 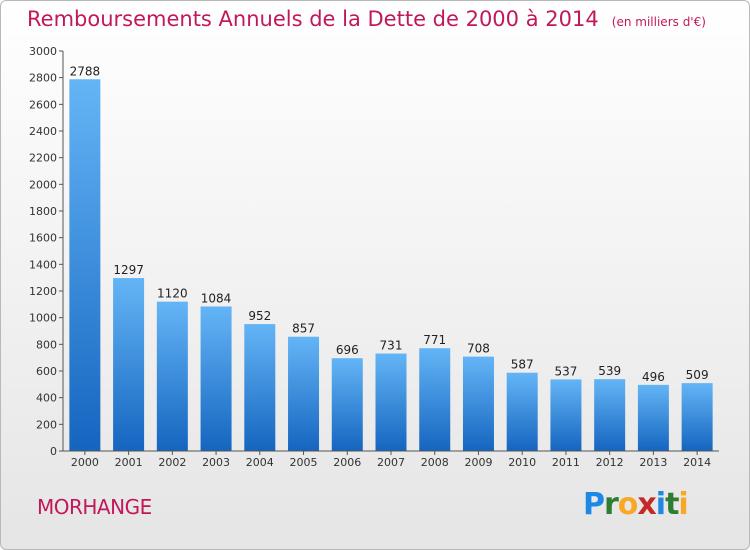 What do you see at coordinates (128, 270) in the screenshot?
I see `bar-value-label: 1297` at bounding box center [128, 270].